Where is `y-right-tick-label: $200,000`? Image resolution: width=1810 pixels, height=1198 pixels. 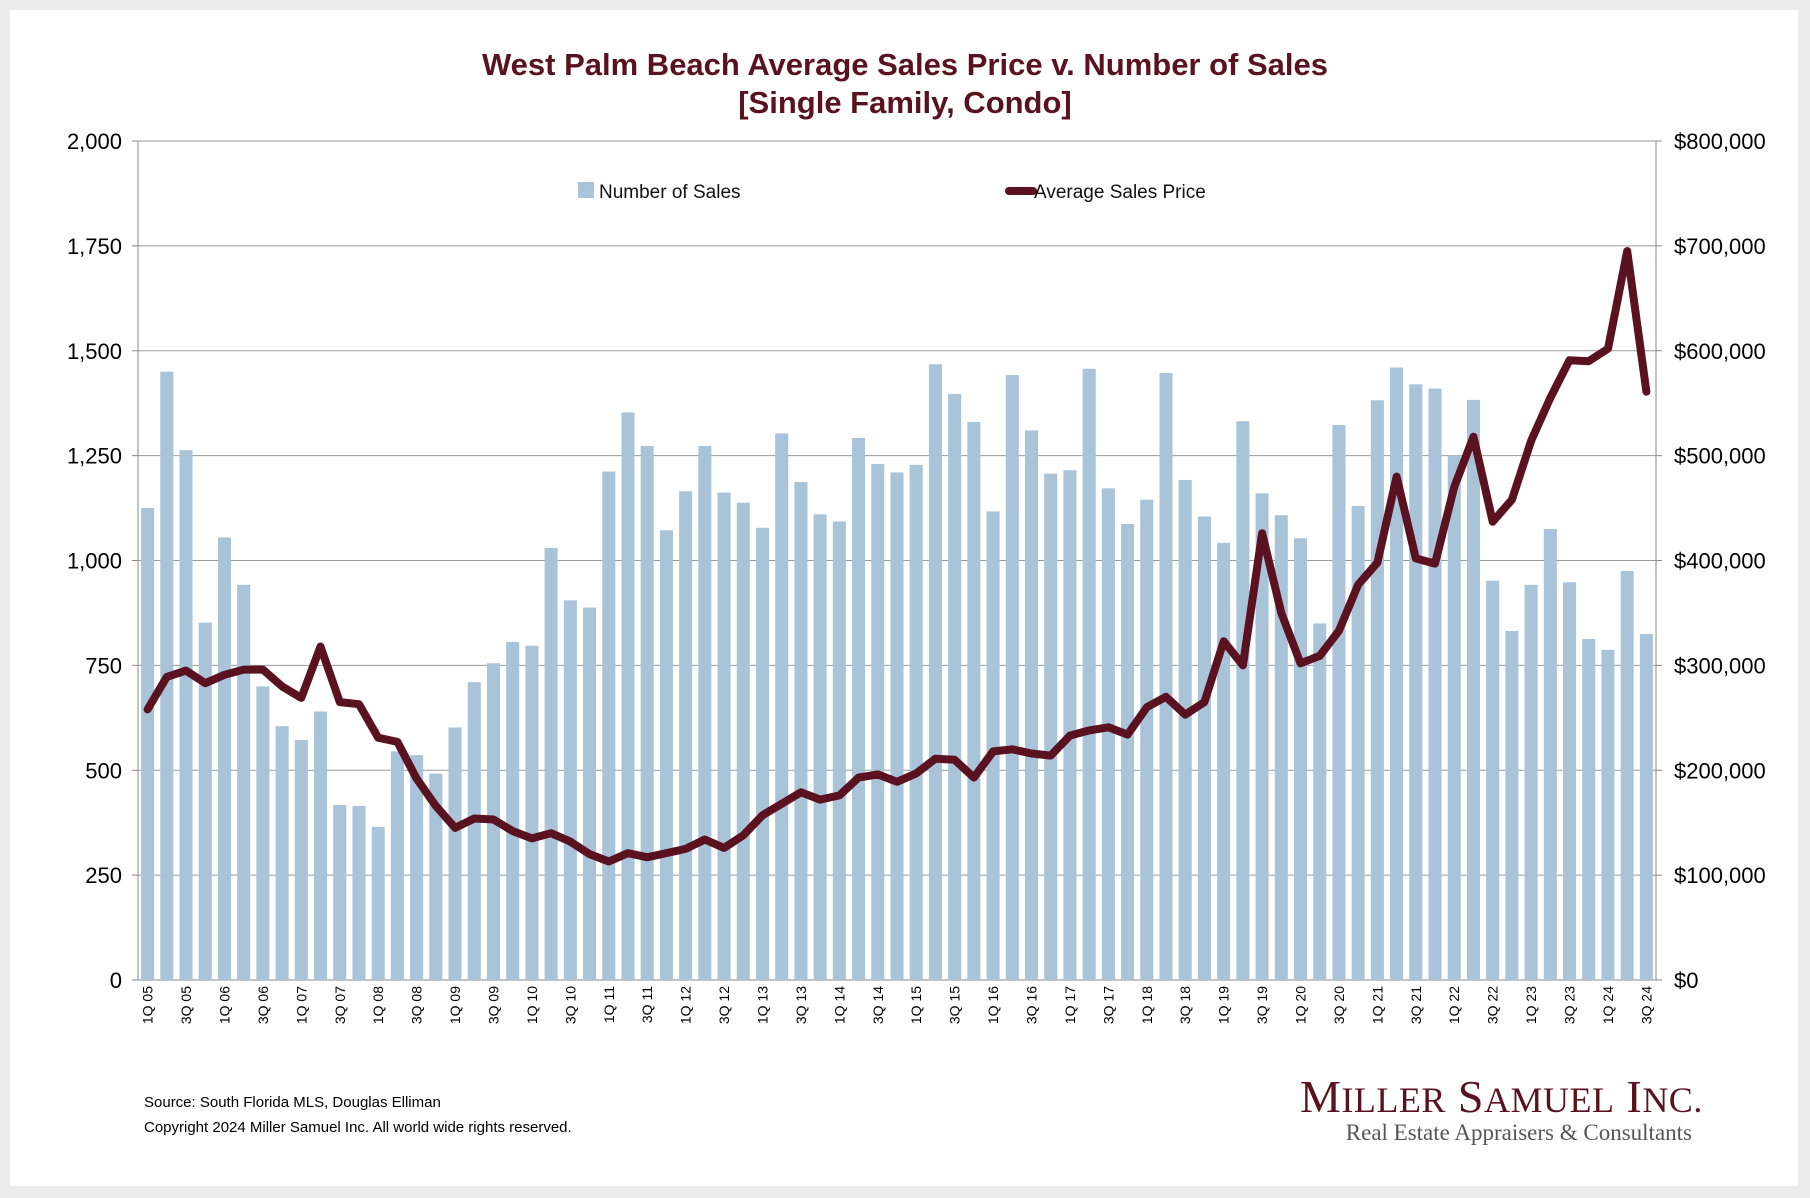
y-right-tick-label: $200,000 is located at coordinates (1720, 770).